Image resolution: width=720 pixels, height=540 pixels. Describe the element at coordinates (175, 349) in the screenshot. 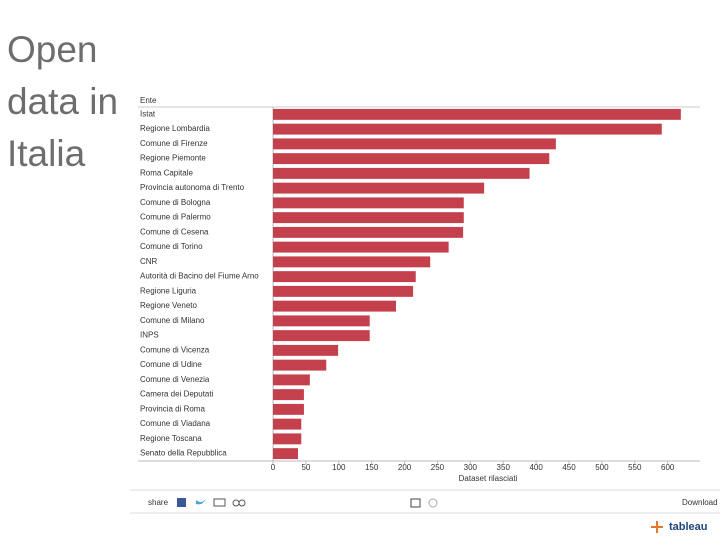

I see `y-tick-label: Comune di Vicenza` at that location.